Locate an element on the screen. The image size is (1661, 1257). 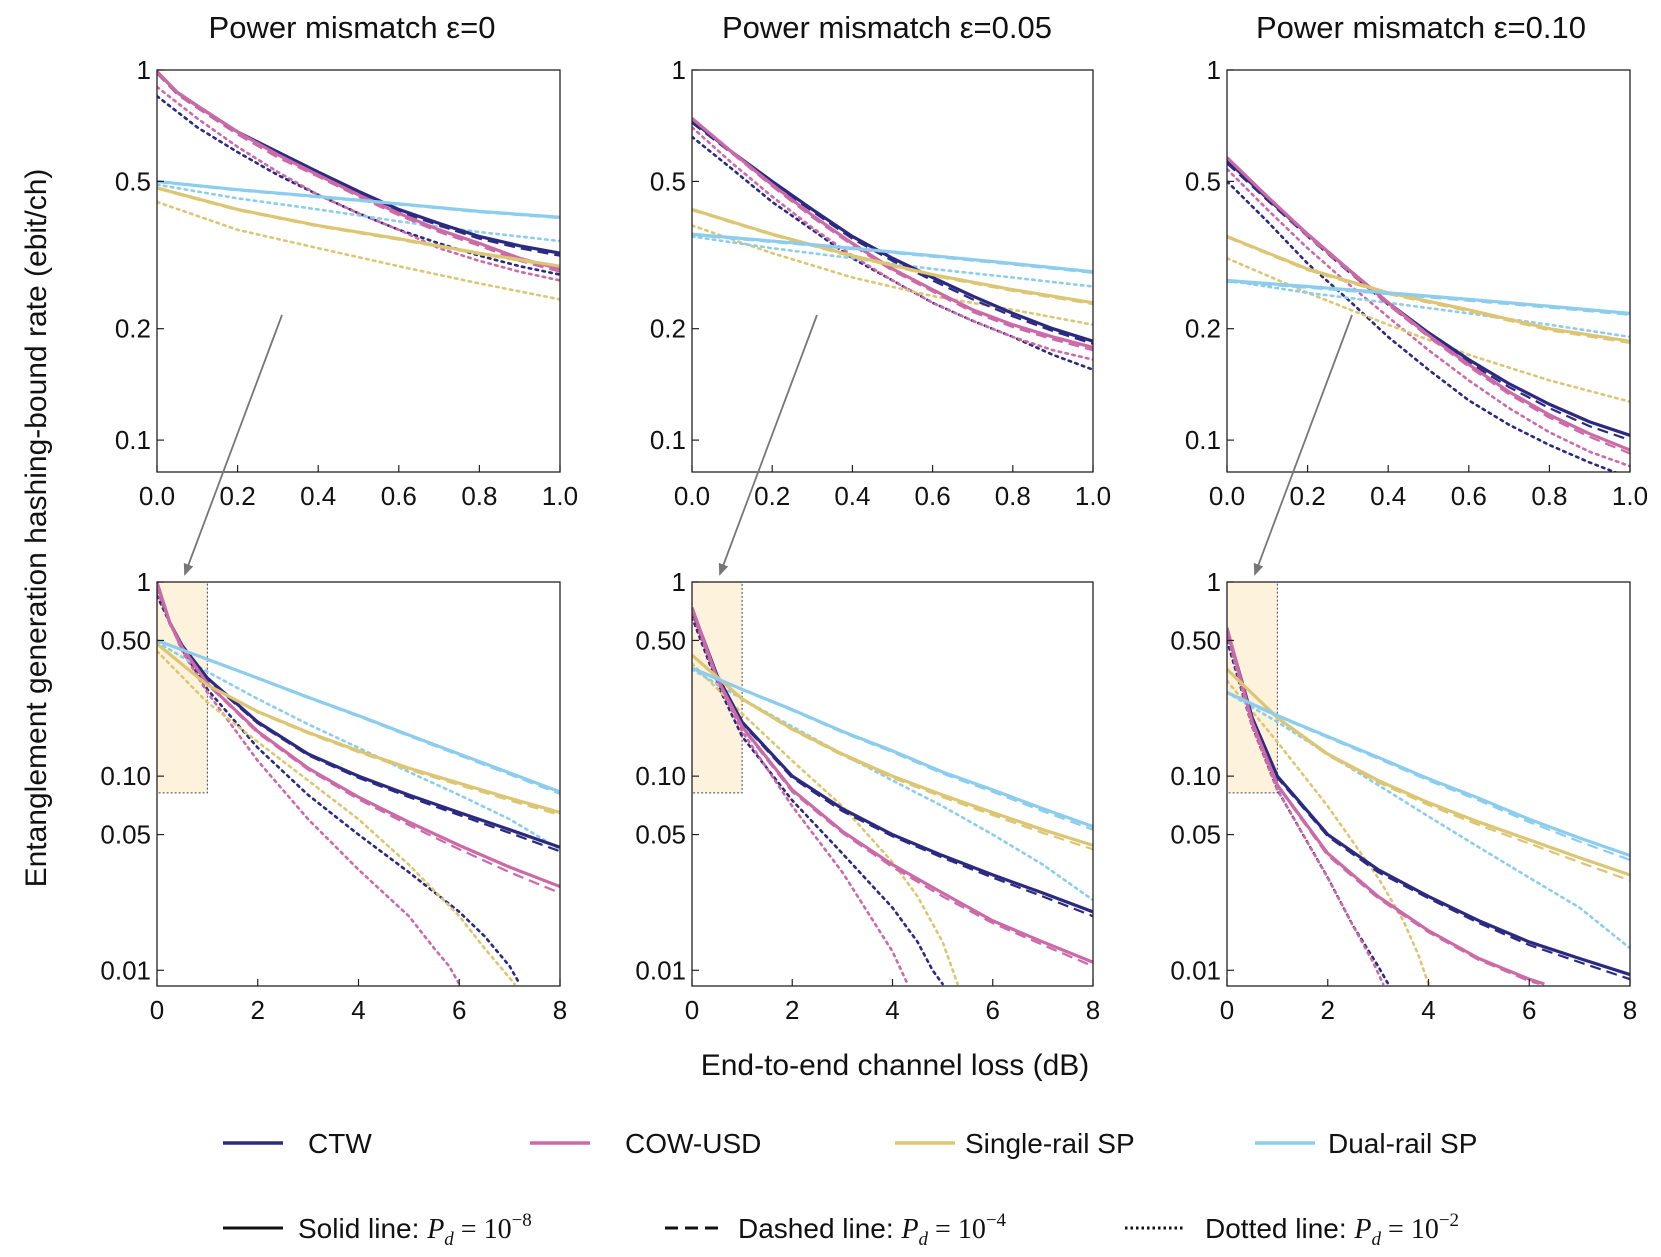
x-tick-label: 0.0 is located at coordinates (1227, 496).